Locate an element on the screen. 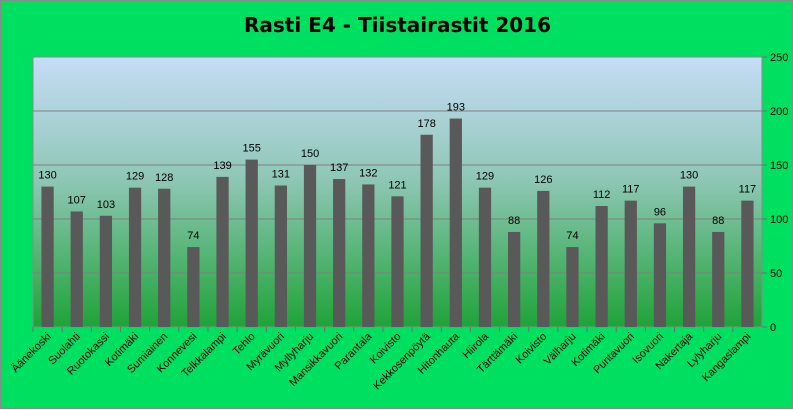 The height and width of the screenshot is (410, 793). y-tick-label: 250 is located at coordinates (779, 58).